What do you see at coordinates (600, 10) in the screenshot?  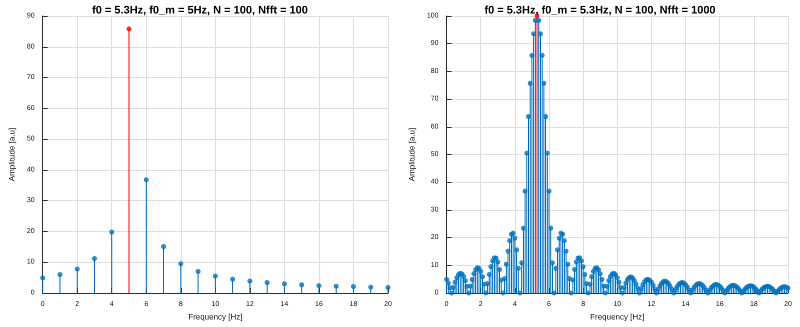 I see `chart-title: f0 = 5.3Hz, f0_m = 5.3Hz, N = 100, Nfft = 1000` at bounding box center [600, 10].